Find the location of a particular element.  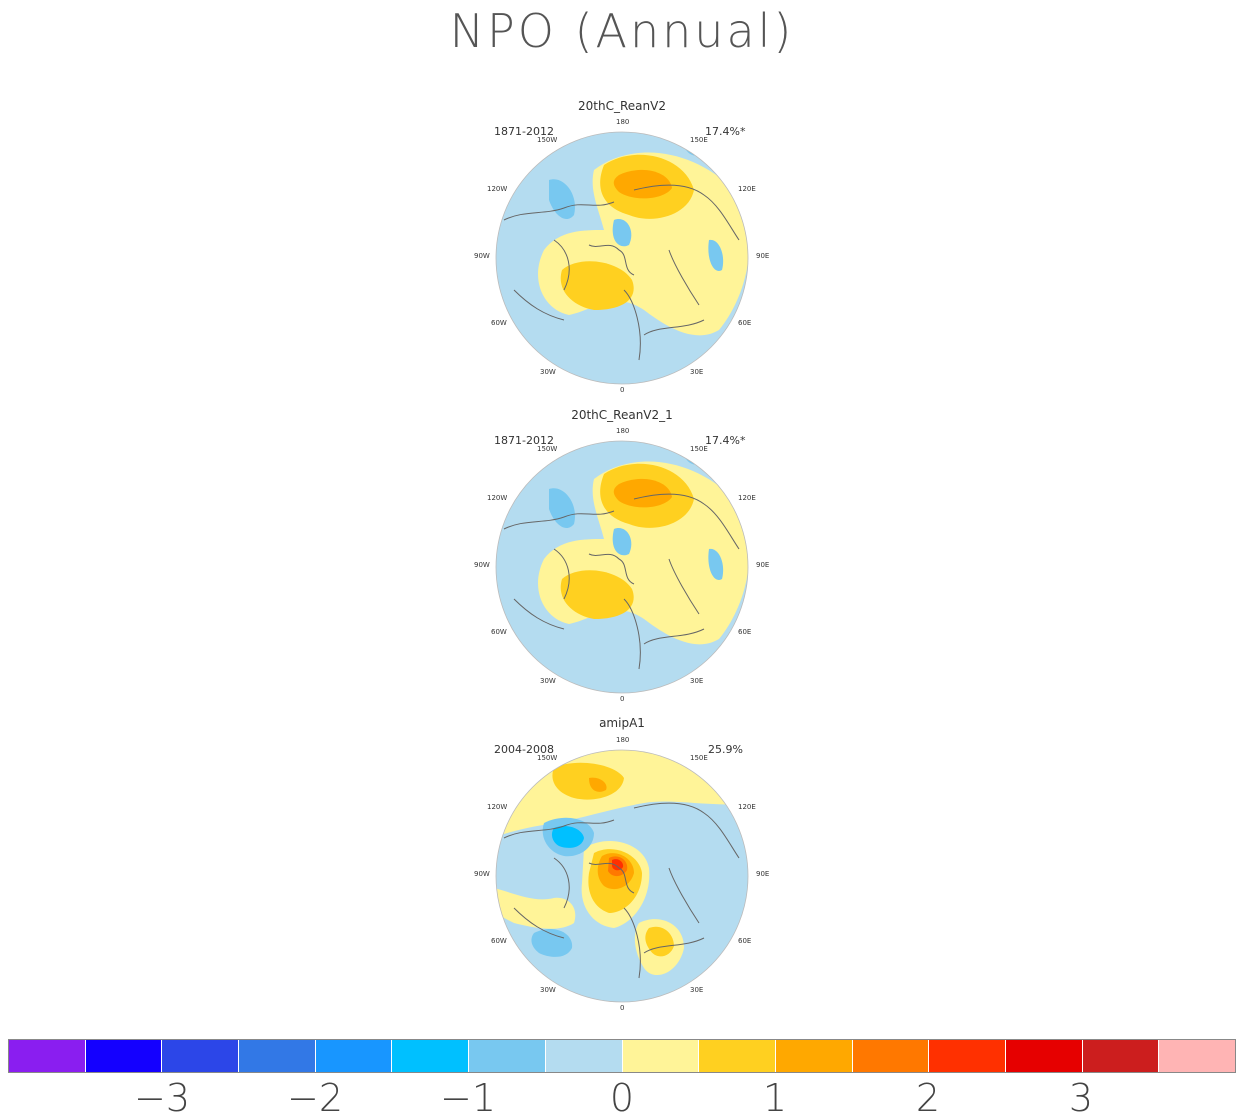

colorbar-label: −3 is located at coordinates (162, 1098).